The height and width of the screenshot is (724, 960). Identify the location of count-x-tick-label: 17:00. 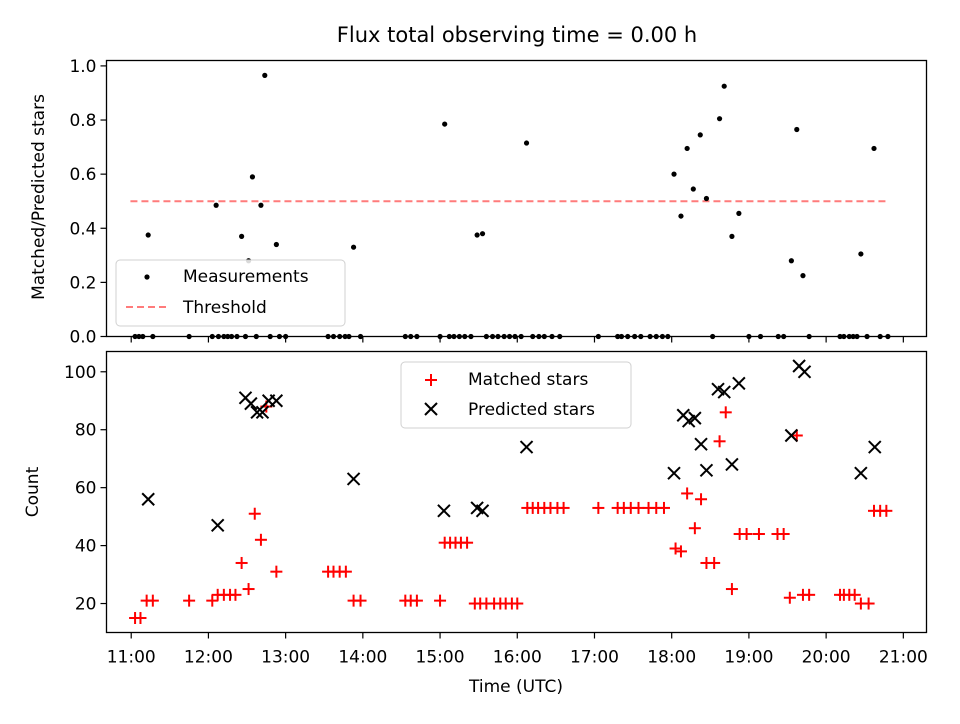
(594, 658).